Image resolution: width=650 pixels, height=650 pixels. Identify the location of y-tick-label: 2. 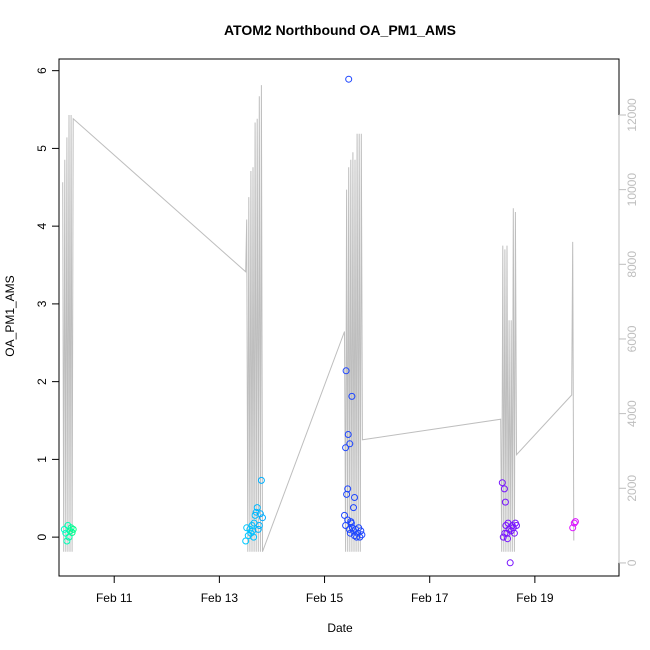
(42, 381).